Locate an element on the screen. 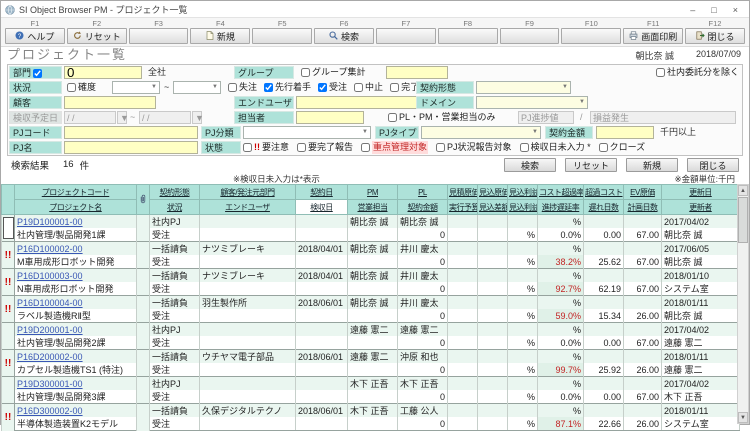  certainty-to-select: ▼ is located at coordinates (197, 87).